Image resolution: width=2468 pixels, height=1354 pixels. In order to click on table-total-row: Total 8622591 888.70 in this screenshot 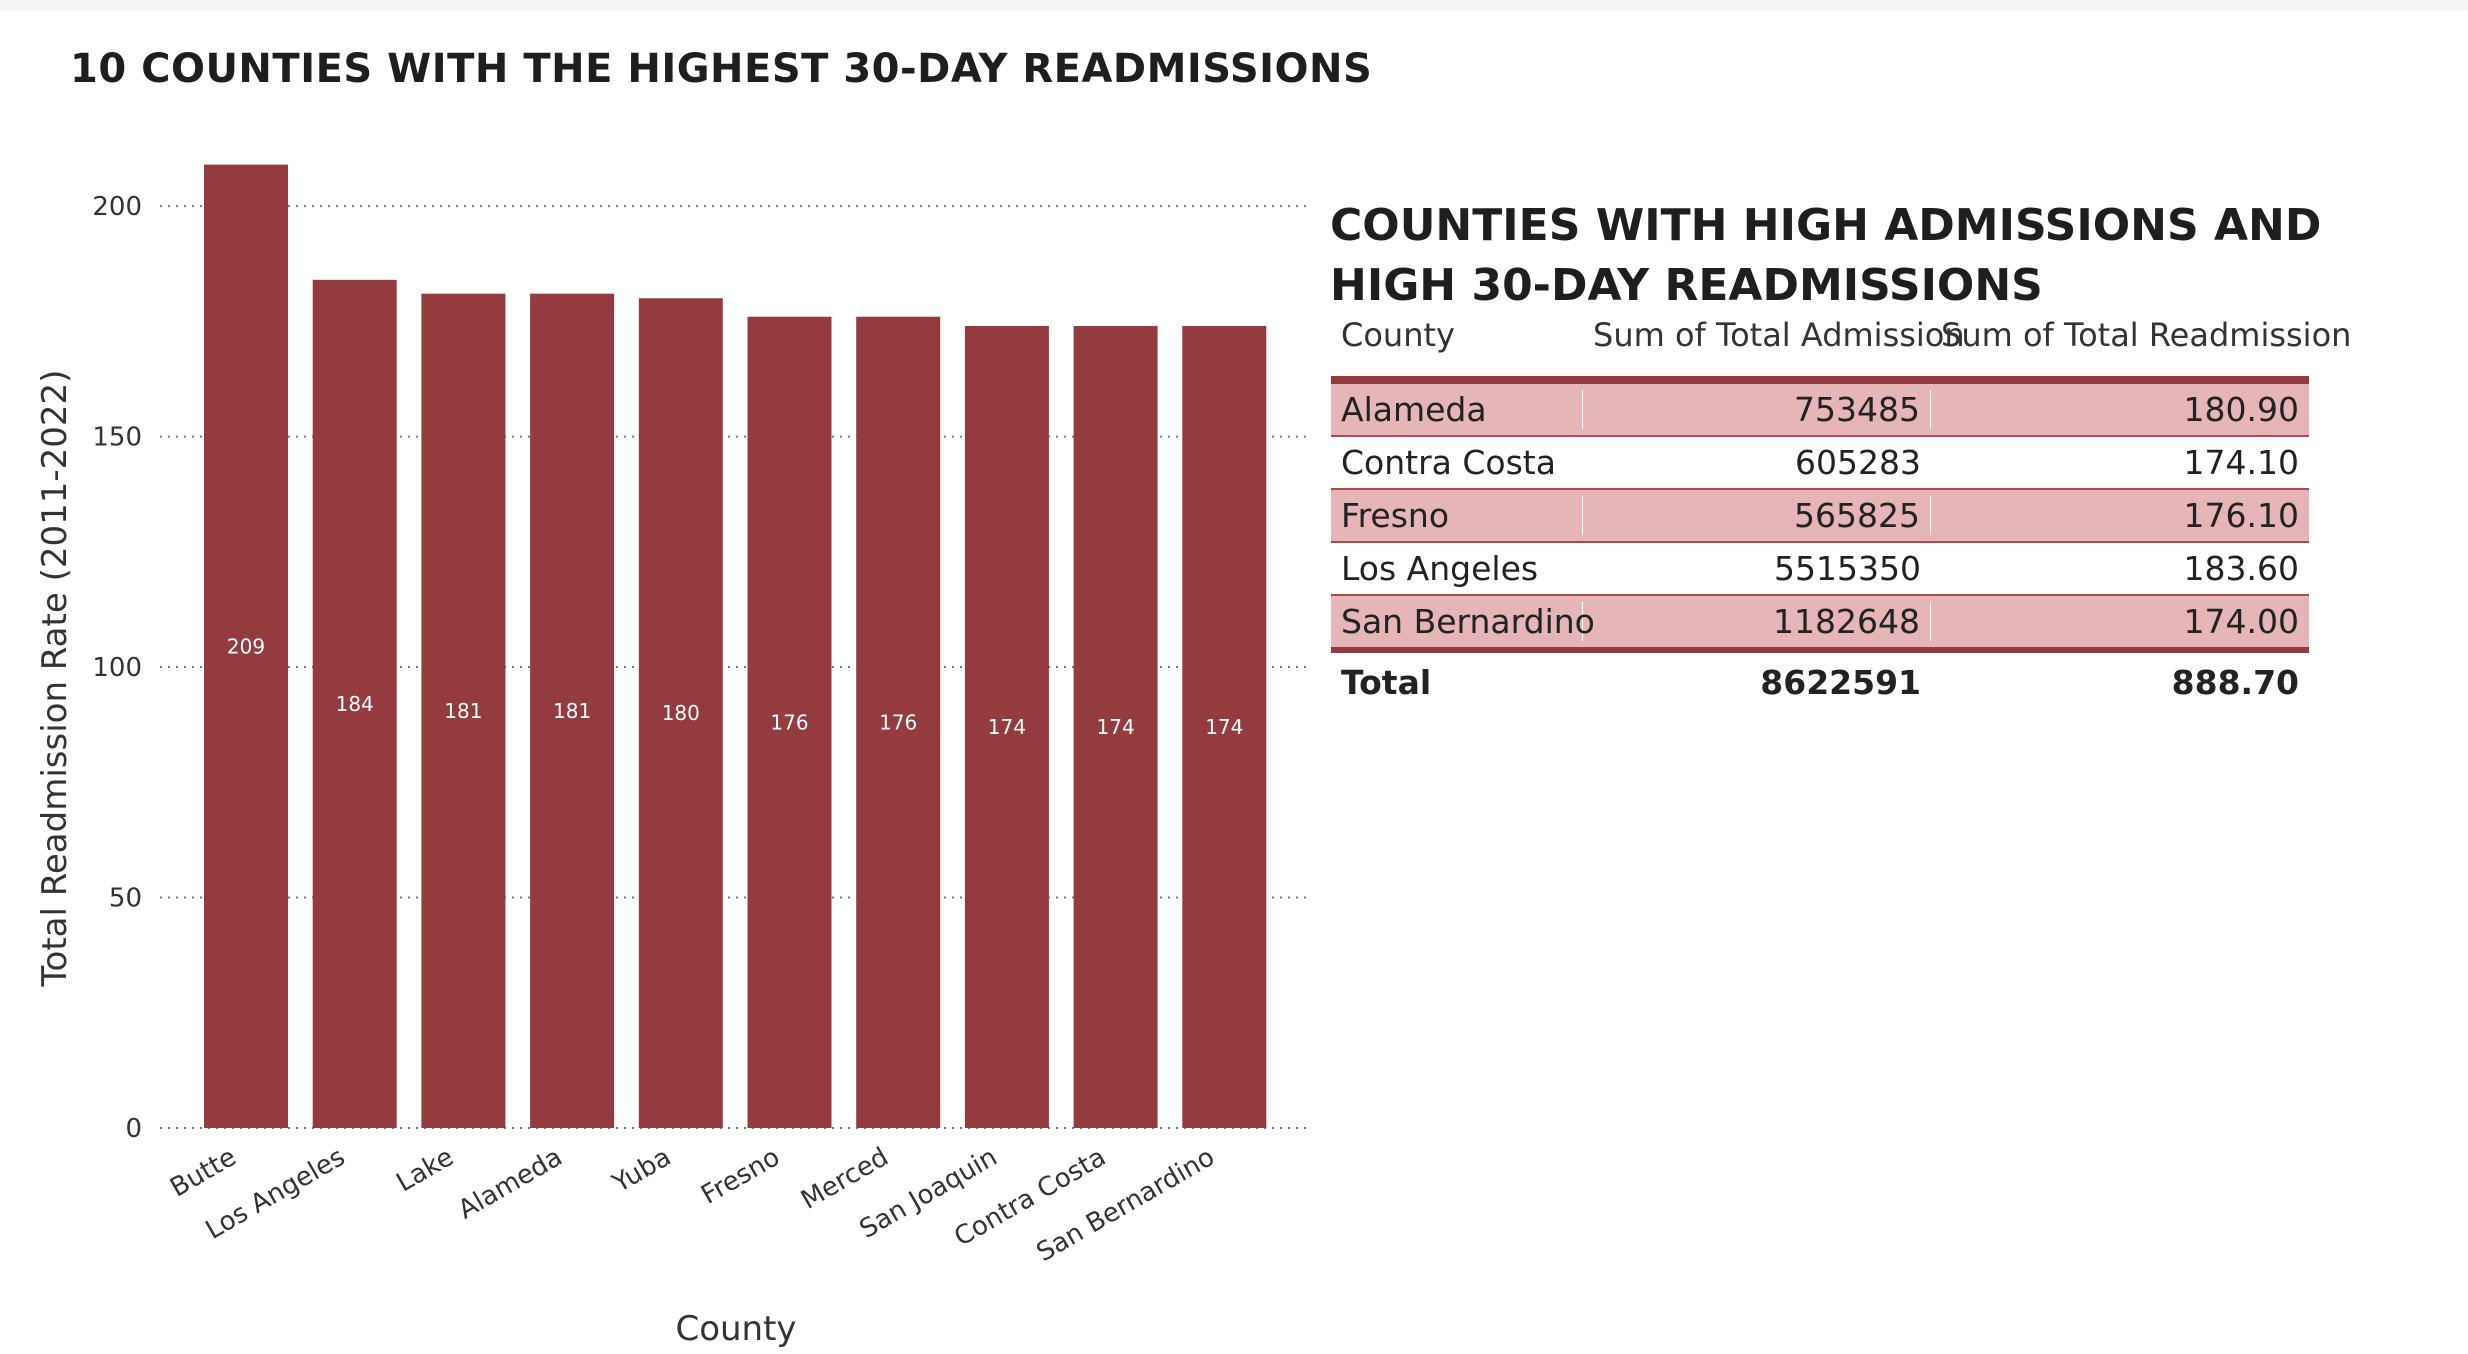, I will do `click(1820, 682)`.